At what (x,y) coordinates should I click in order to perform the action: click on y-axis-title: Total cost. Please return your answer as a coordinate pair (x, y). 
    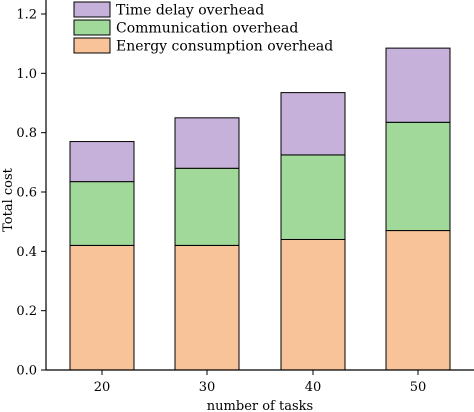
    Looking at the image, I should click on (8, 199).